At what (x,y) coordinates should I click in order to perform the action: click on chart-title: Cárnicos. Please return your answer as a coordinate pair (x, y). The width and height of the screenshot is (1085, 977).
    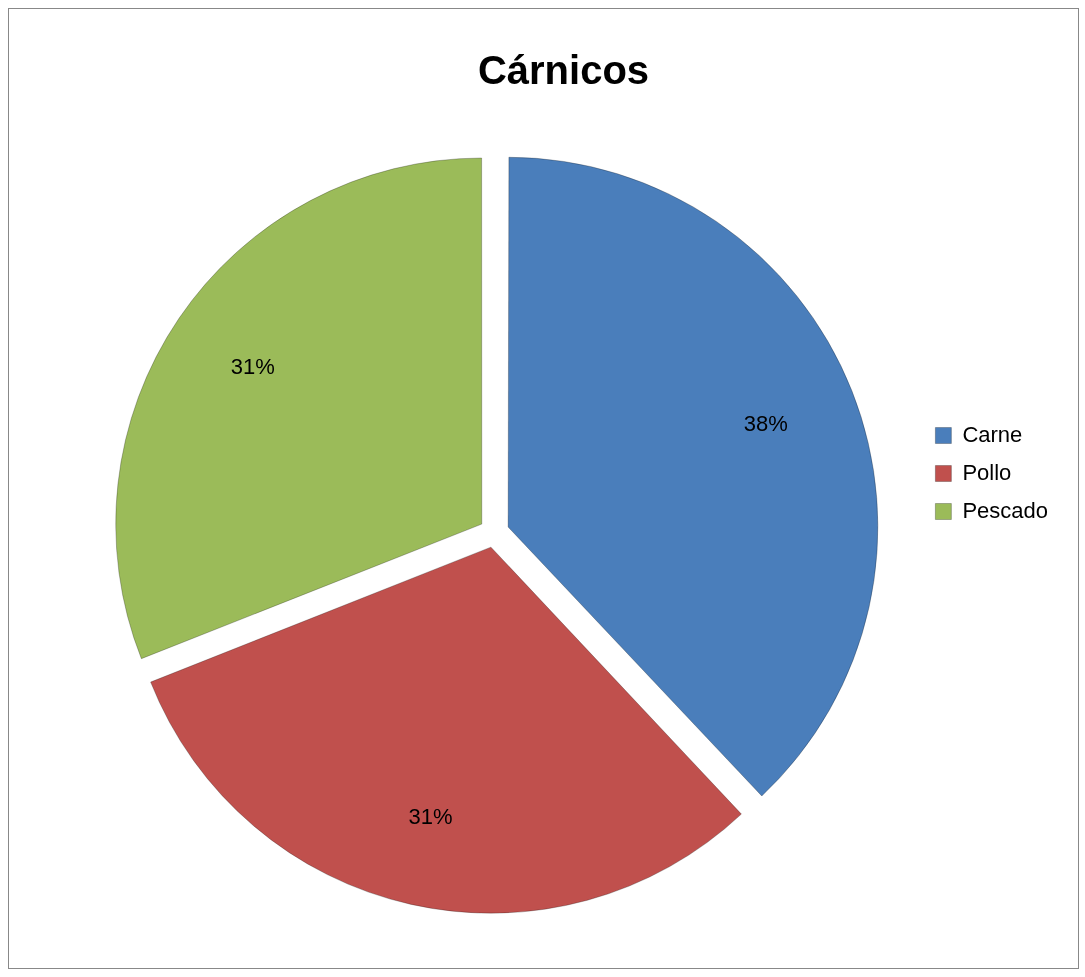
    Looking at the image, I should click on (563, 70).